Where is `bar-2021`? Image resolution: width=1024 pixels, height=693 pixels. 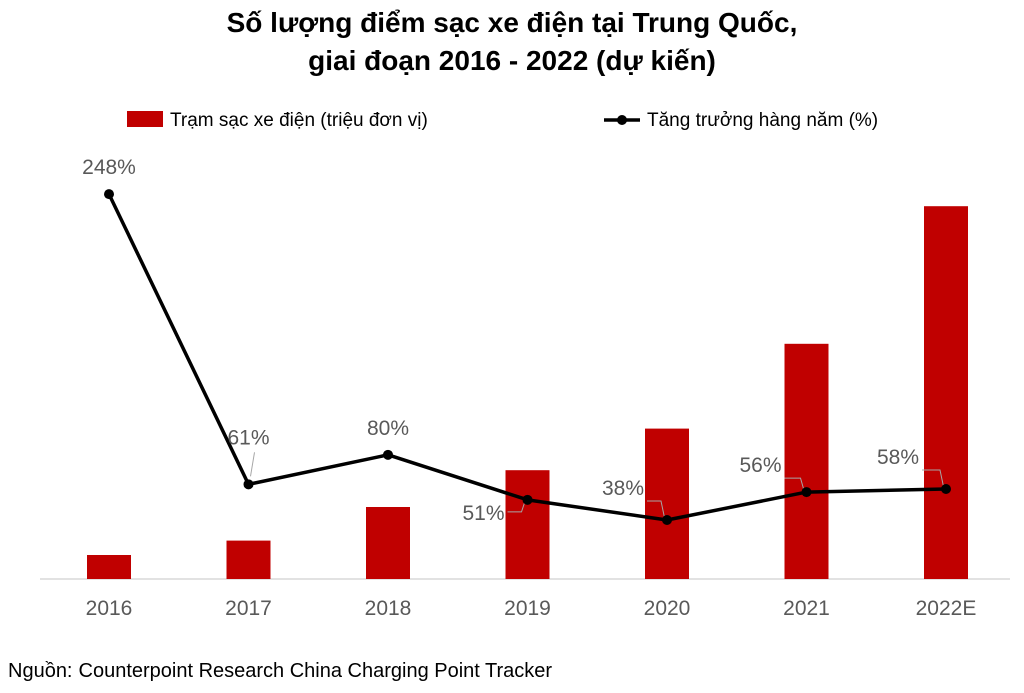 bar-2021 is located at coordinates (806, 461).